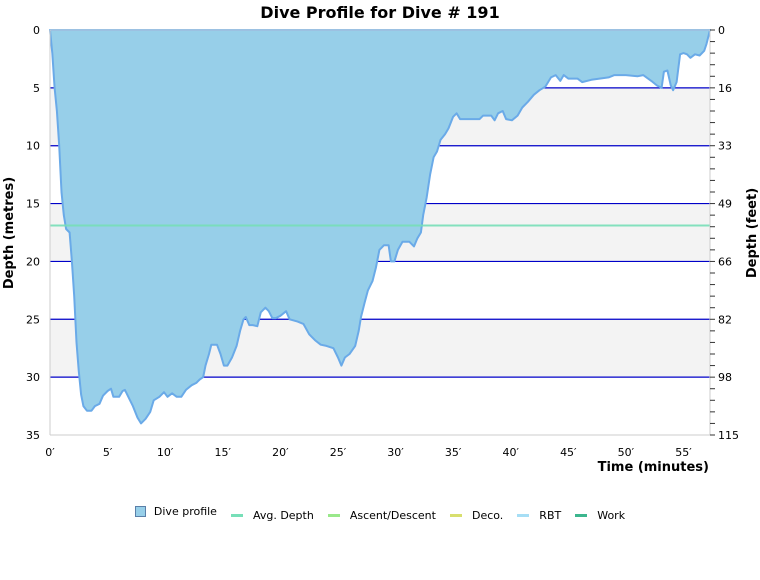 This screenshot has width=760, height=580. What do you see at coordinates (280, 452) in the screenshot?
I see `x-tick-label: 20′` at bounding box center [280, 452].